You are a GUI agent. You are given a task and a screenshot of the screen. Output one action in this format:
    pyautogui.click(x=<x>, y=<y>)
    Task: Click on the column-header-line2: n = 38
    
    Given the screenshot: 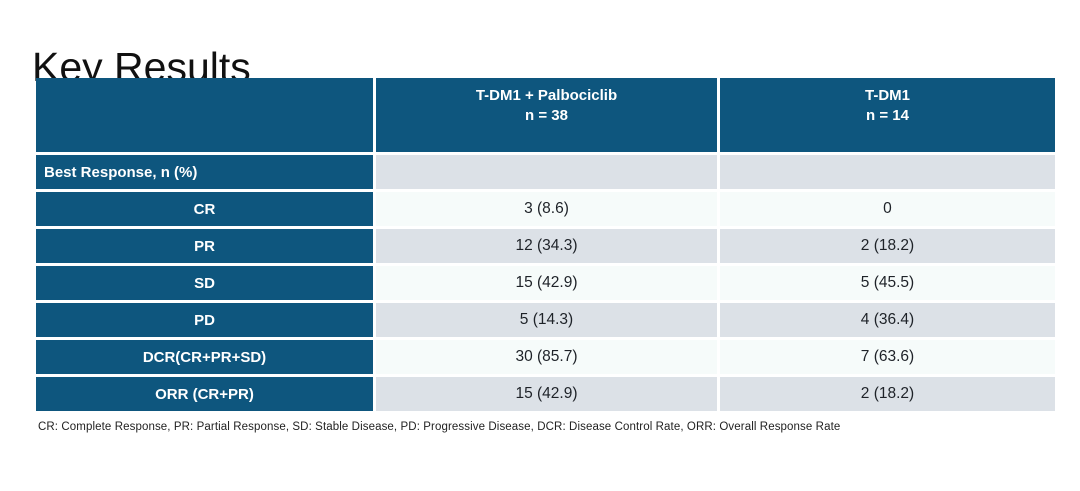 What is the action you would take?
    pyautogui.click(x=546, y=115)
    